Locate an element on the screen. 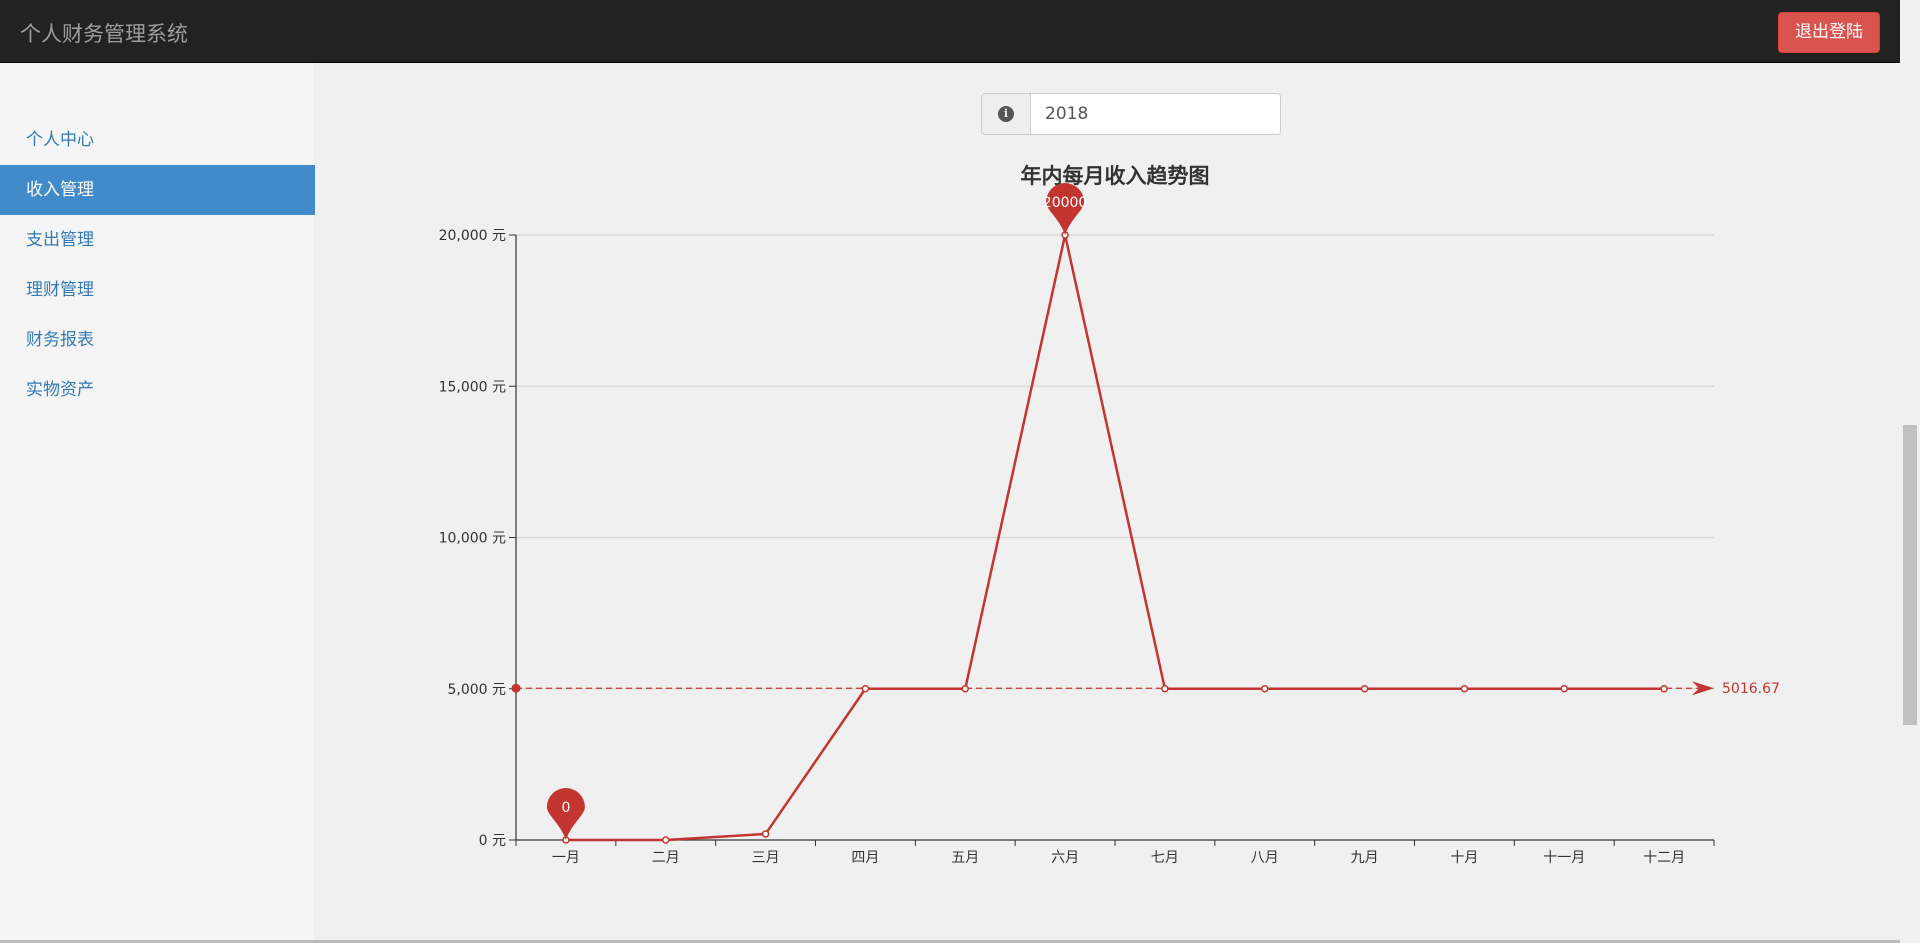 This screenshot has width=1920, height=943. x-tick-label: 十月 is located at coordinates (1464, 858).